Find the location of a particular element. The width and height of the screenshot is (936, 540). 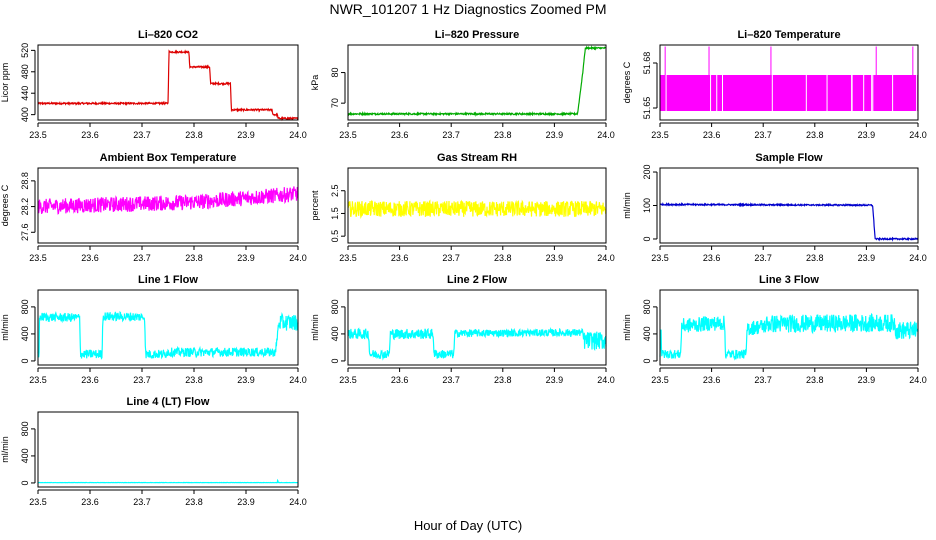

x-axis-label: Hour of Day (UTC) is located at coordinates (468, 525).